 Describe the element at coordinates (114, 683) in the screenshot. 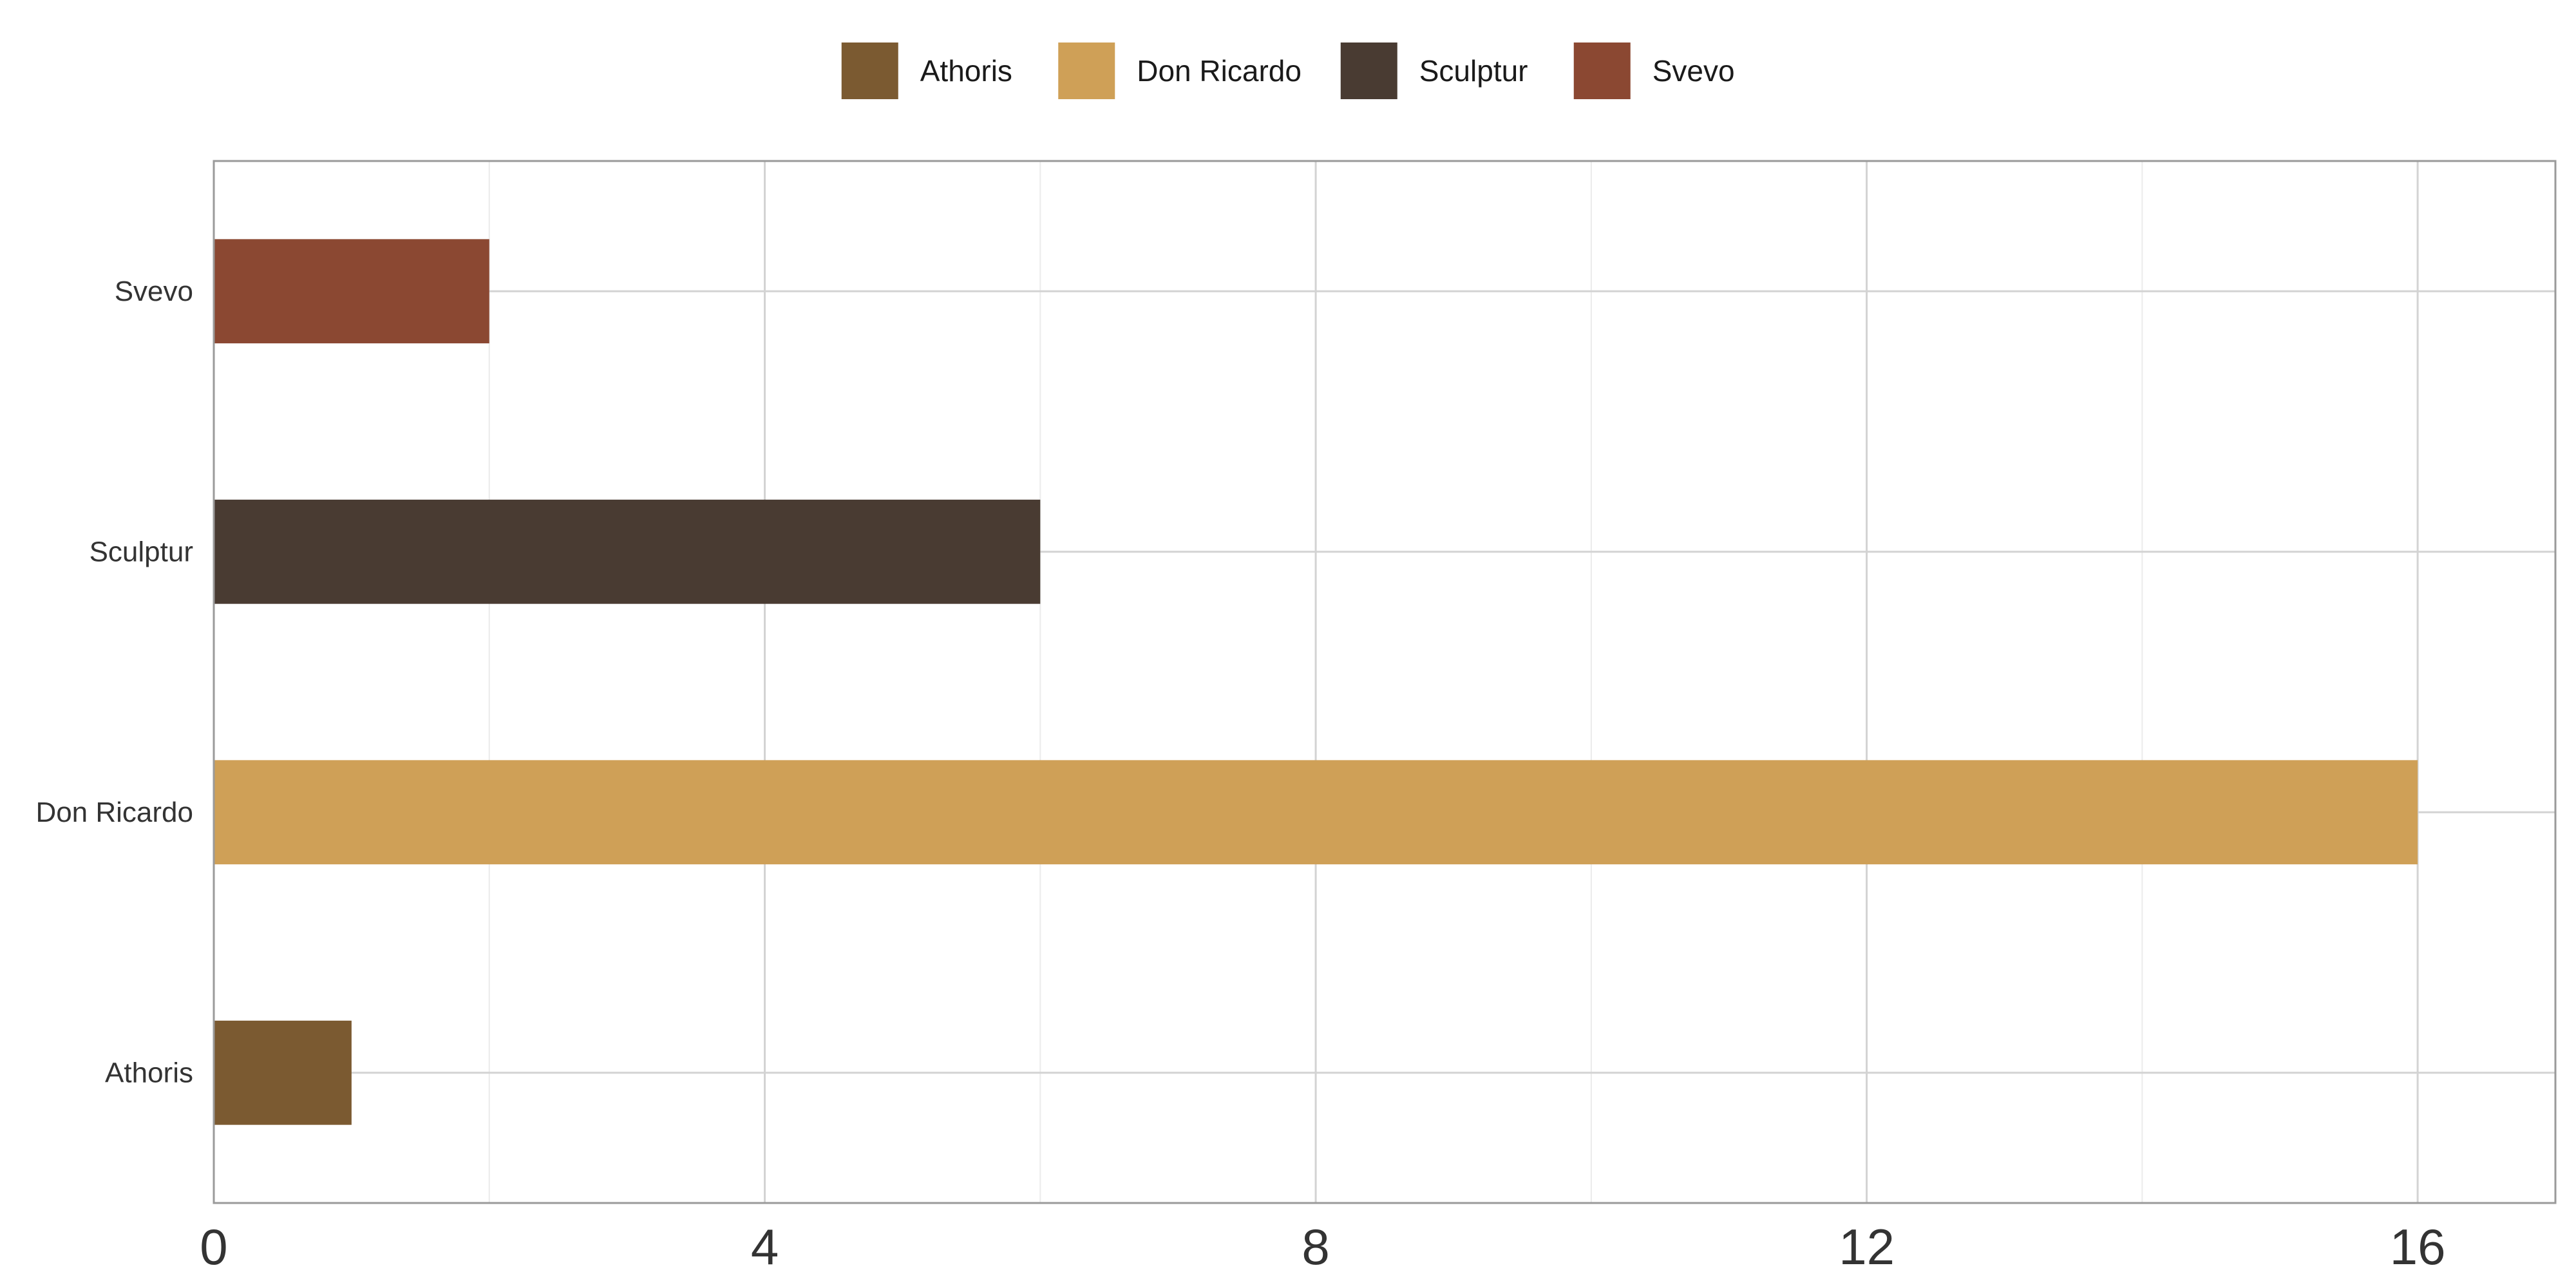

I see `category-labels: Athoris Don Ricardo Sculptur Svevo` at that location.